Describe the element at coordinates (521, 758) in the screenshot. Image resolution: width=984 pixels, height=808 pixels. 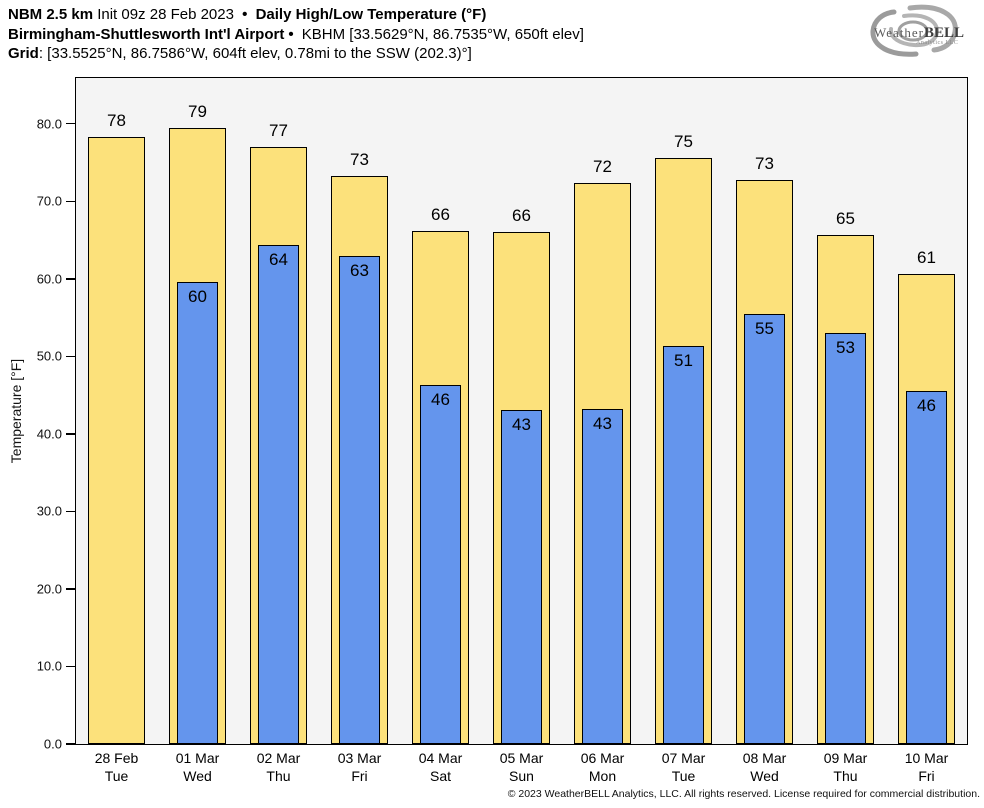
I see `x-tick-date: 05 Mar` at that location.